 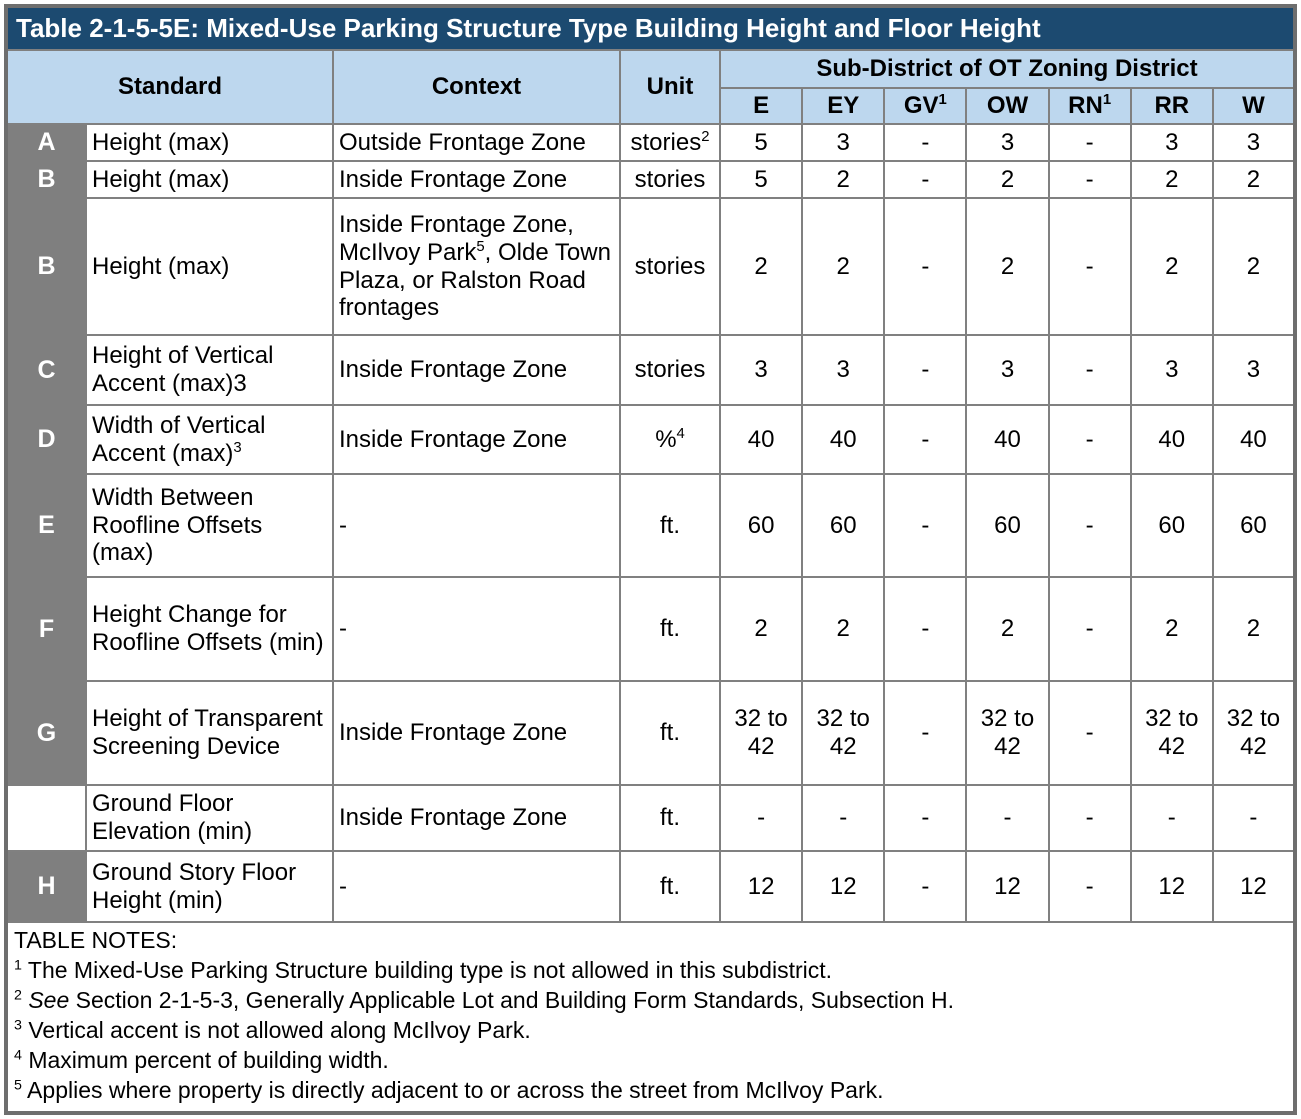 What do you see at coordinates (670, 87) in the screenshot?
I see `header-unit: Unit` at bounding box center [670, 87].